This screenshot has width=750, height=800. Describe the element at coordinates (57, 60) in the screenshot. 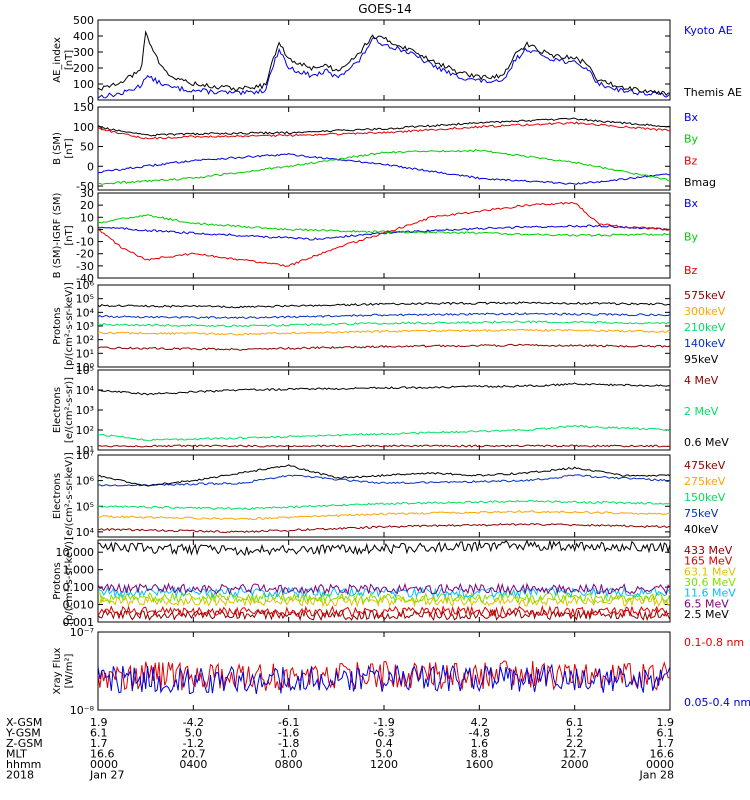

I see `y-axis-label: AE_index` at that location.